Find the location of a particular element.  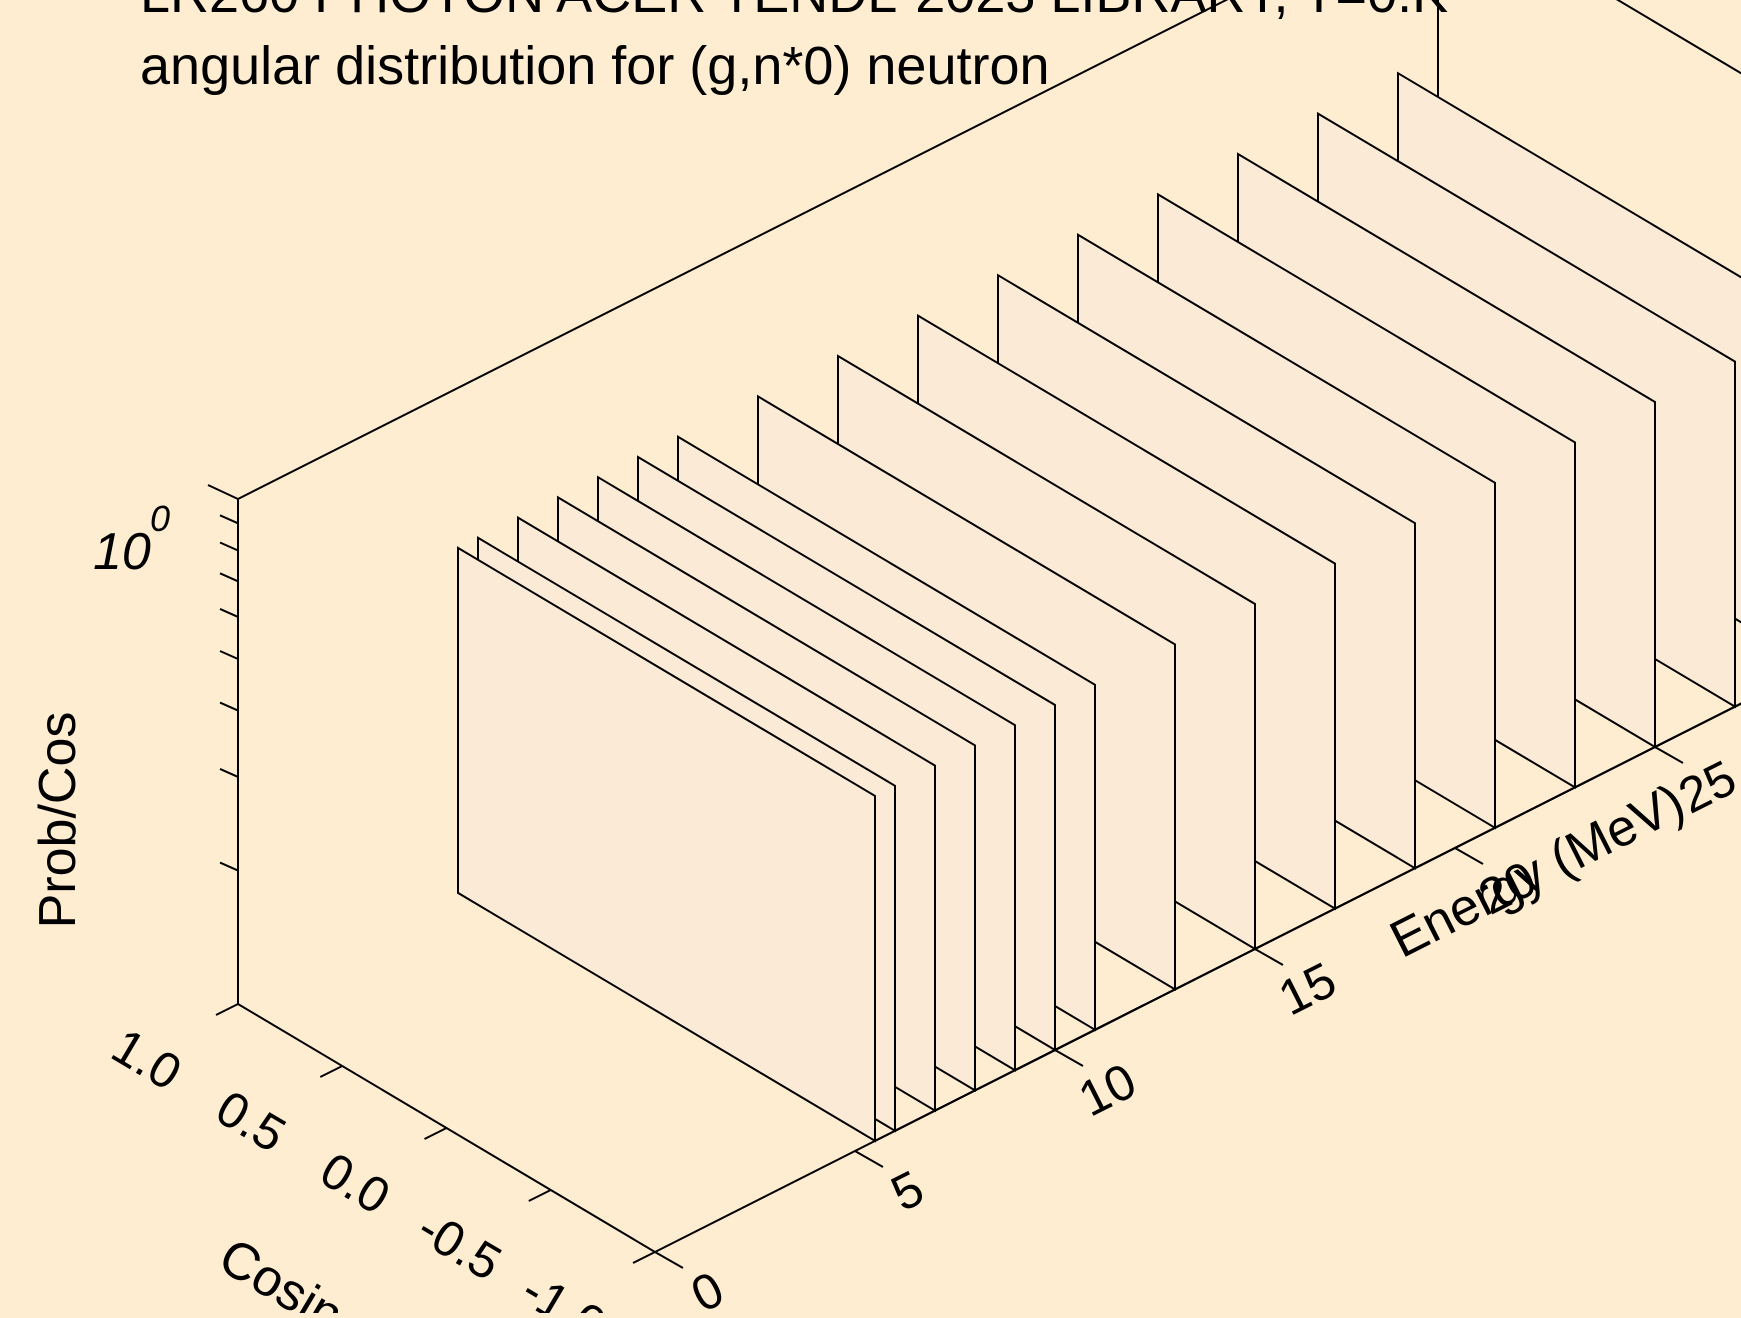

z-tick-label-exponent: 0 is located at coordinates (160, 518).